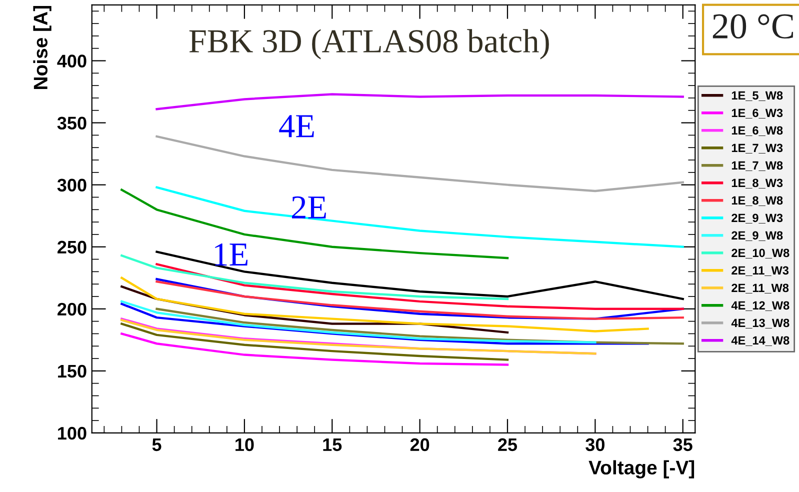 This screenshot has width=799, height=492. Describe the element at coordinates (682, 445) in the screenshot. I see `x-tick-label: 35` at that location.